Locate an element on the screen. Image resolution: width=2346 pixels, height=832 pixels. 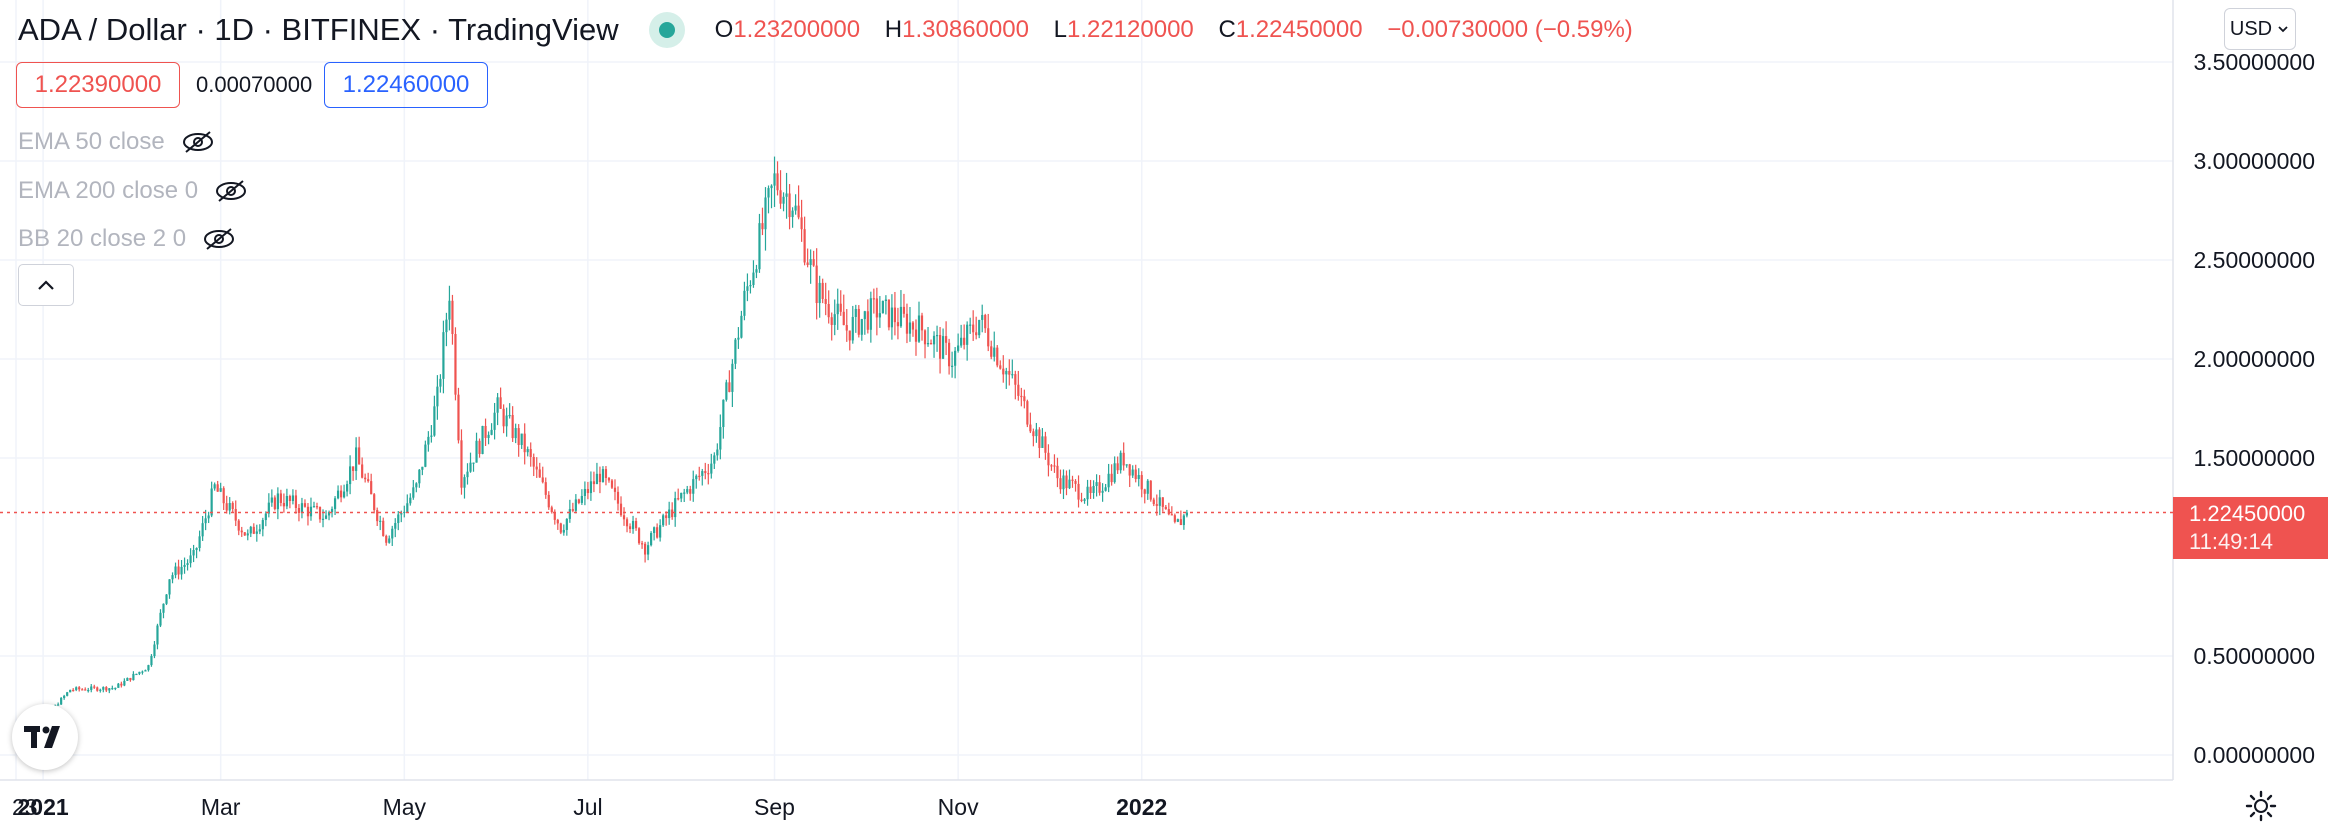
indicator-ema50: EMA 50 close is located at coordinates (116, 142).